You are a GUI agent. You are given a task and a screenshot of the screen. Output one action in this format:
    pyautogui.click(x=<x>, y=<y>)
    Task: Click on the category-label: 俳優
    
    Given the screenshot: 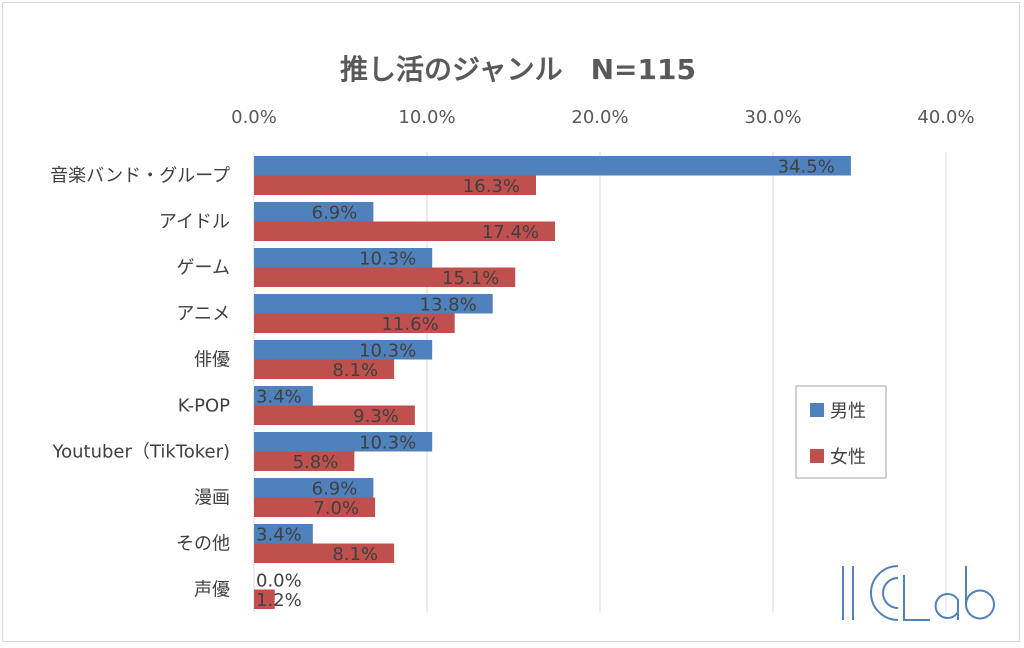 What is the action you would take?
    pyautogui.click(x=212, y=360)
    